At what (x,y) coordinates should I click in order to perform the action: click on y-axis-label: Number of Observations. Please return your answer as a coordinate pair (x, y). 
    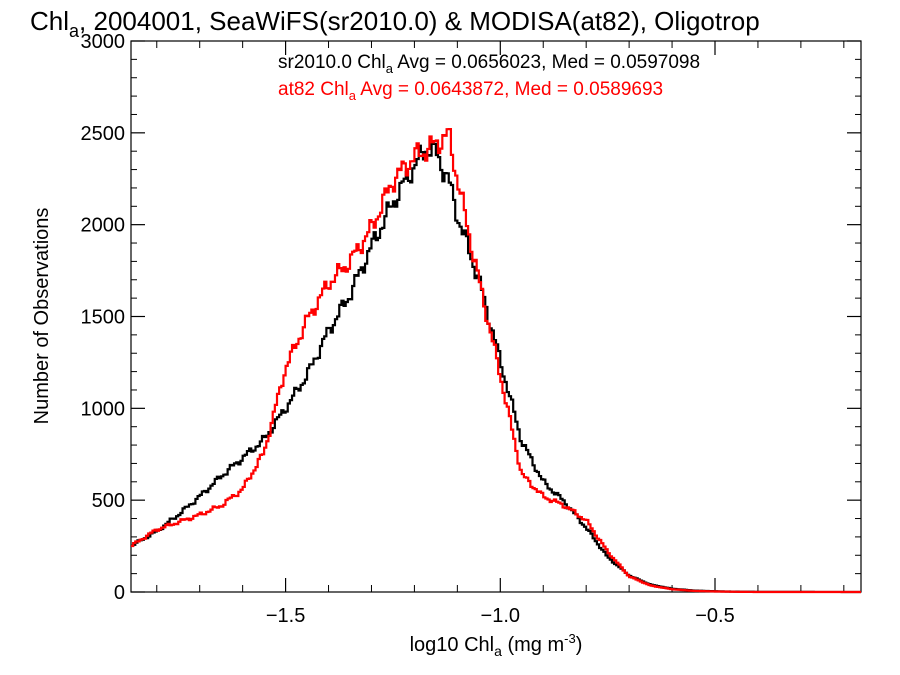
    Looking at the image, I should click on (42, 316).